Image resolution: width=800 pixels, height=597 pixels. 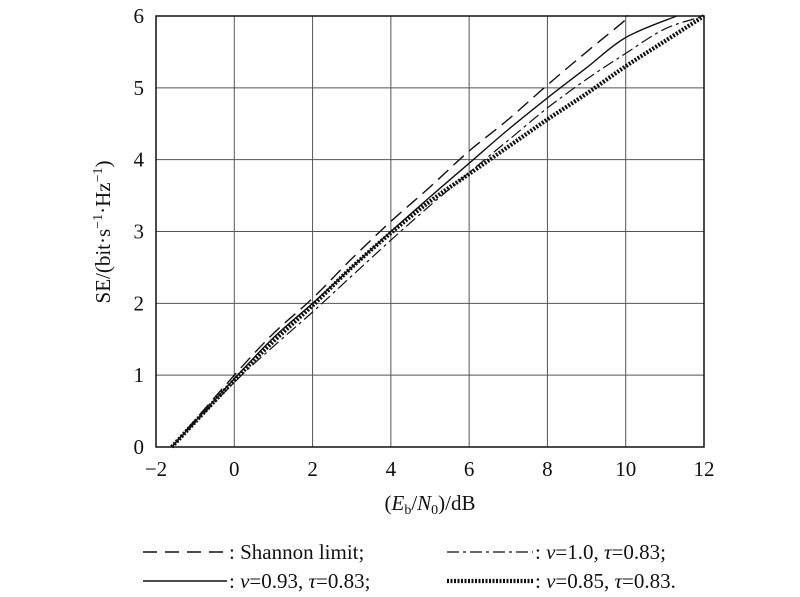 What do you see at coordinates (103, 232) in the screenshot?
I see `y-axis-label: SE/(bit·s−1·Hz−1)` at bounding box center [103, 232].